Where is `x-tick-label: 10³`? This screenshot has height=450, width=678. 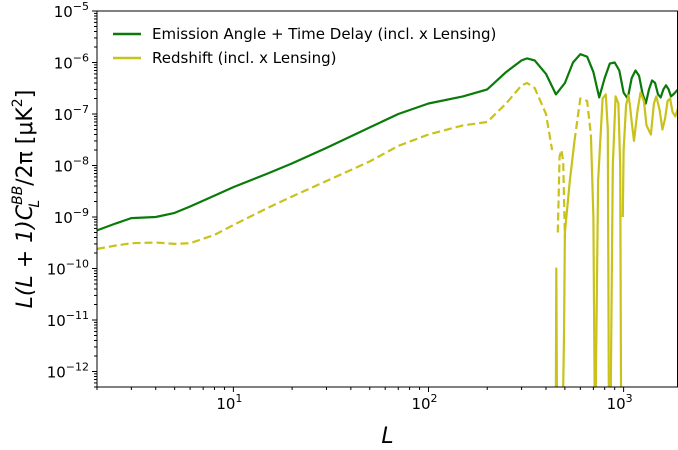 x-tick-label: 10³ is located at coordinates (620, 402).